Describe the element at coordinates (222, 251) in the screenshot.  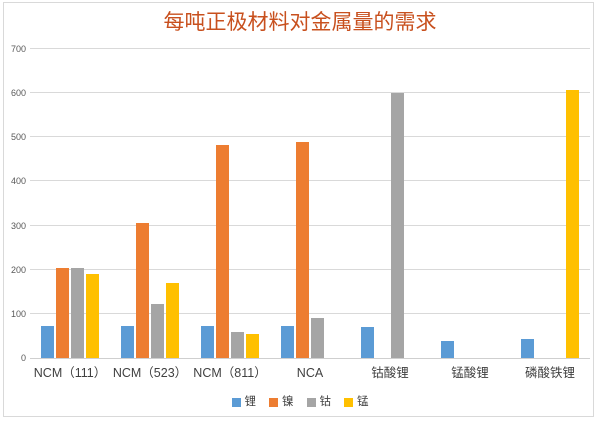
I see `bar-镍-NCM（811）` at that location.